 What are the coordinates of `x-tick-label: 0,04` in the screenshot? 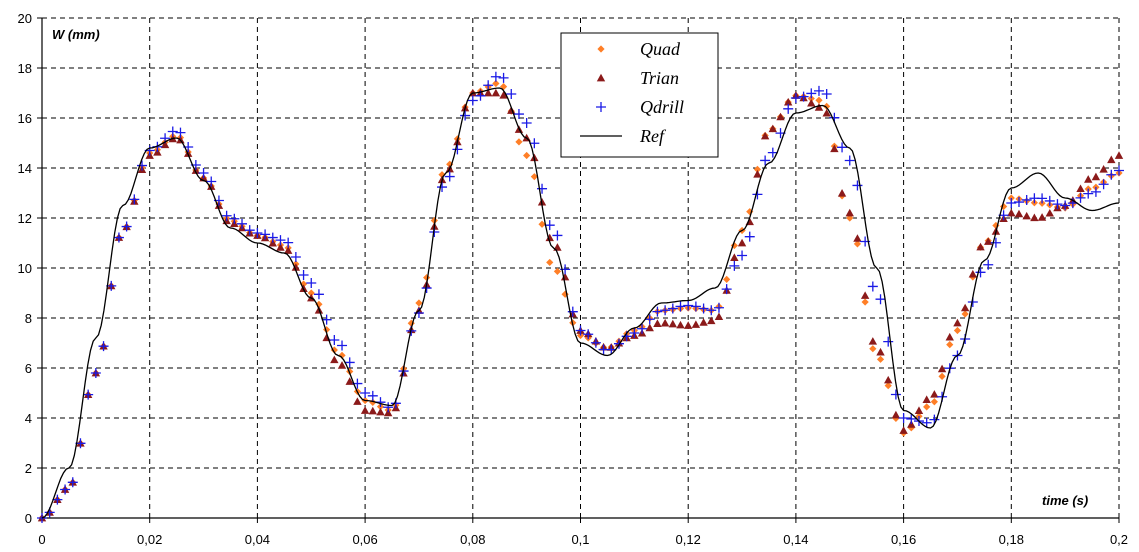 It's located at (257, 539).